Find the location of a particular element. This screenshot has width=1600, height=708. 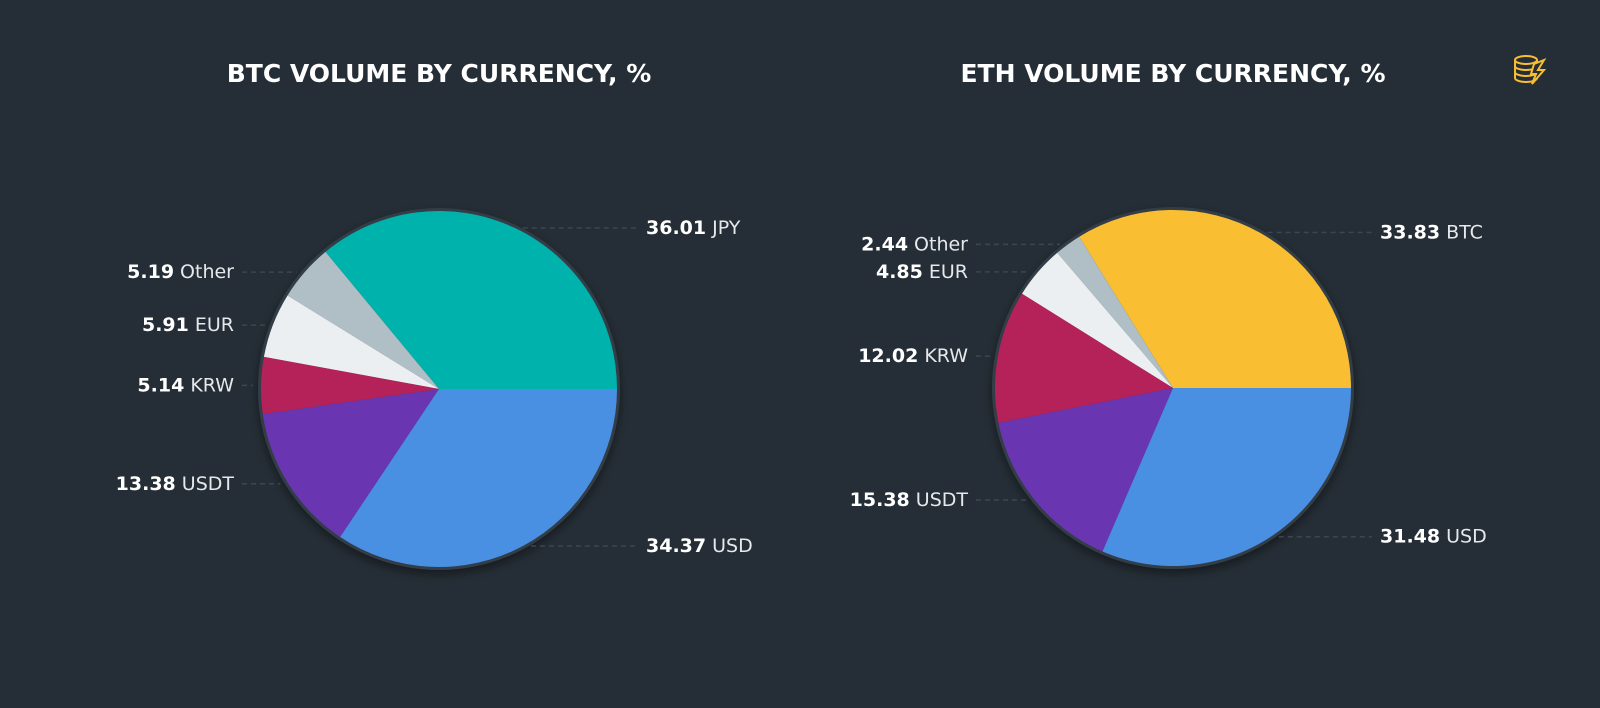

data-label: 2.44 Other is located at coordinates (914, 244).